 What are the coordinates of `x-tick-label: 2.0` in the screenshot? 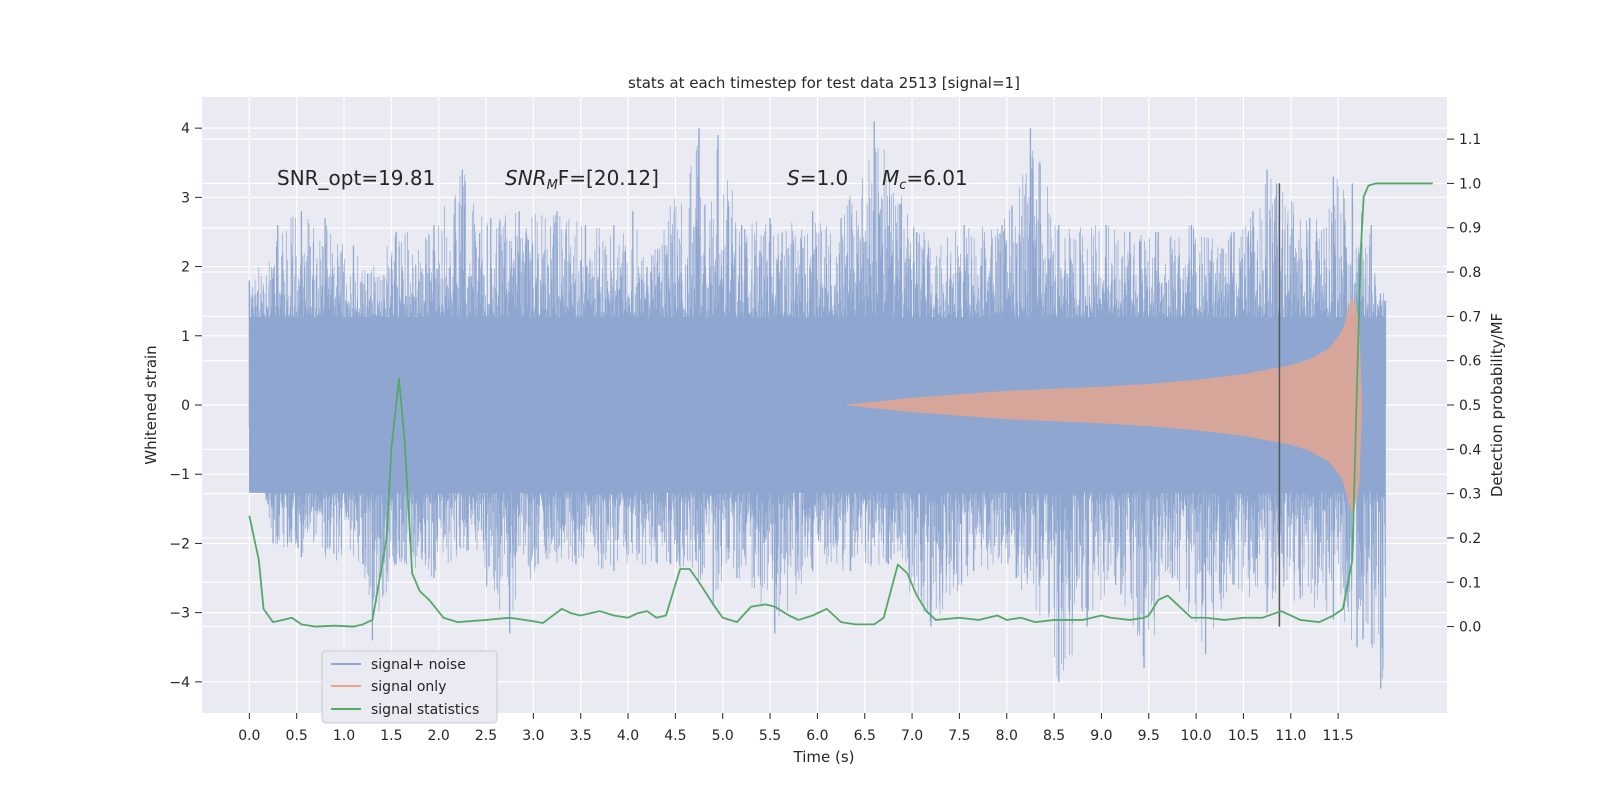 It's located at (439, 736).